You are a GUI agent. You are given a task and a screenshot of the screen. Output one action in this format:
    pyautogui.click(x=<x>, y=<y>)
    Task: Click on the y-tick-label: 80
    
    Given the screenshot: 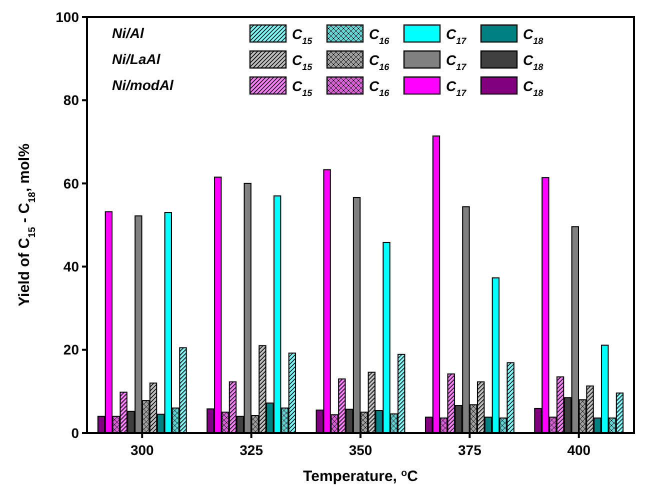 What is the action you would take?
    pyautogui.click(x=71, y=100)
    